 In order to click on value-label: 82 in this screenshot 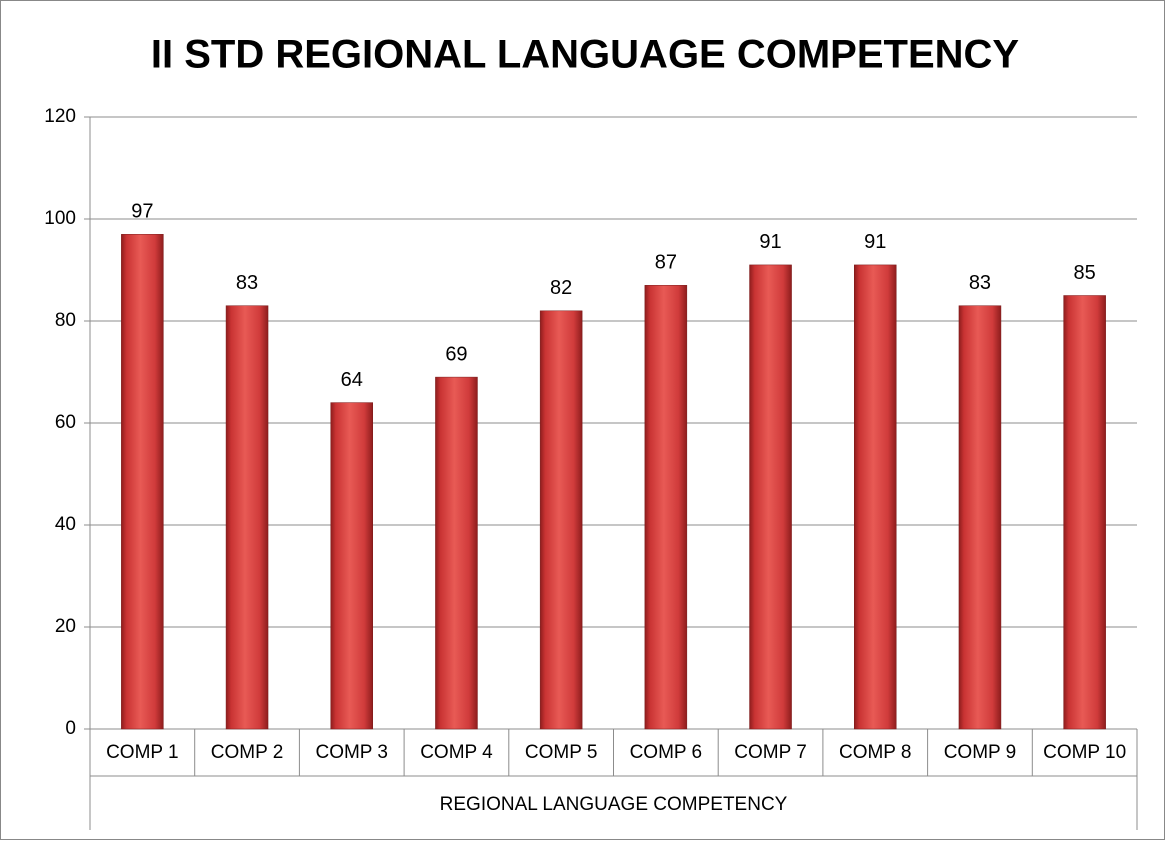, I will do `click(561, 288)`.